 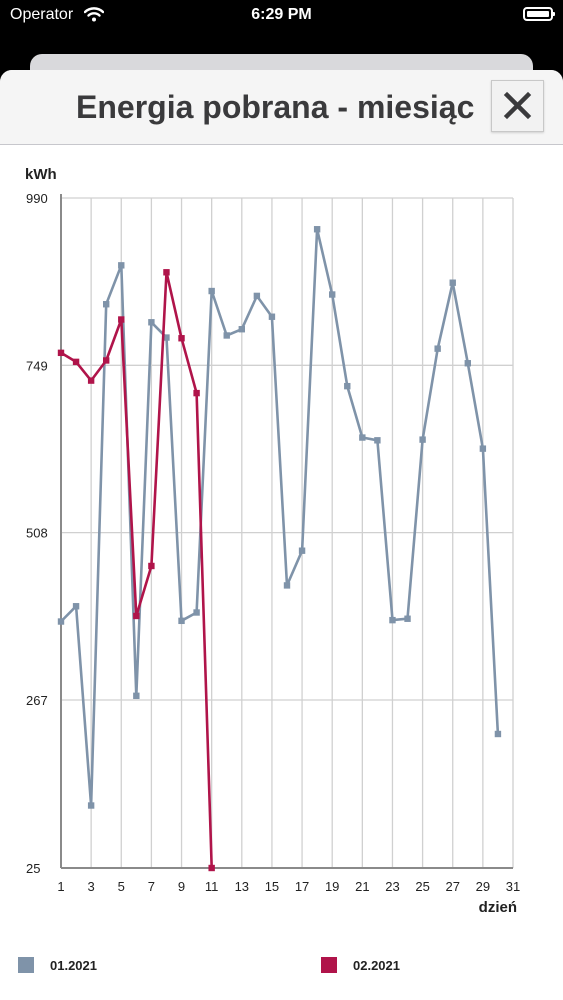 I want to click on x-tick-label: 23, so click(x=392, y=886).